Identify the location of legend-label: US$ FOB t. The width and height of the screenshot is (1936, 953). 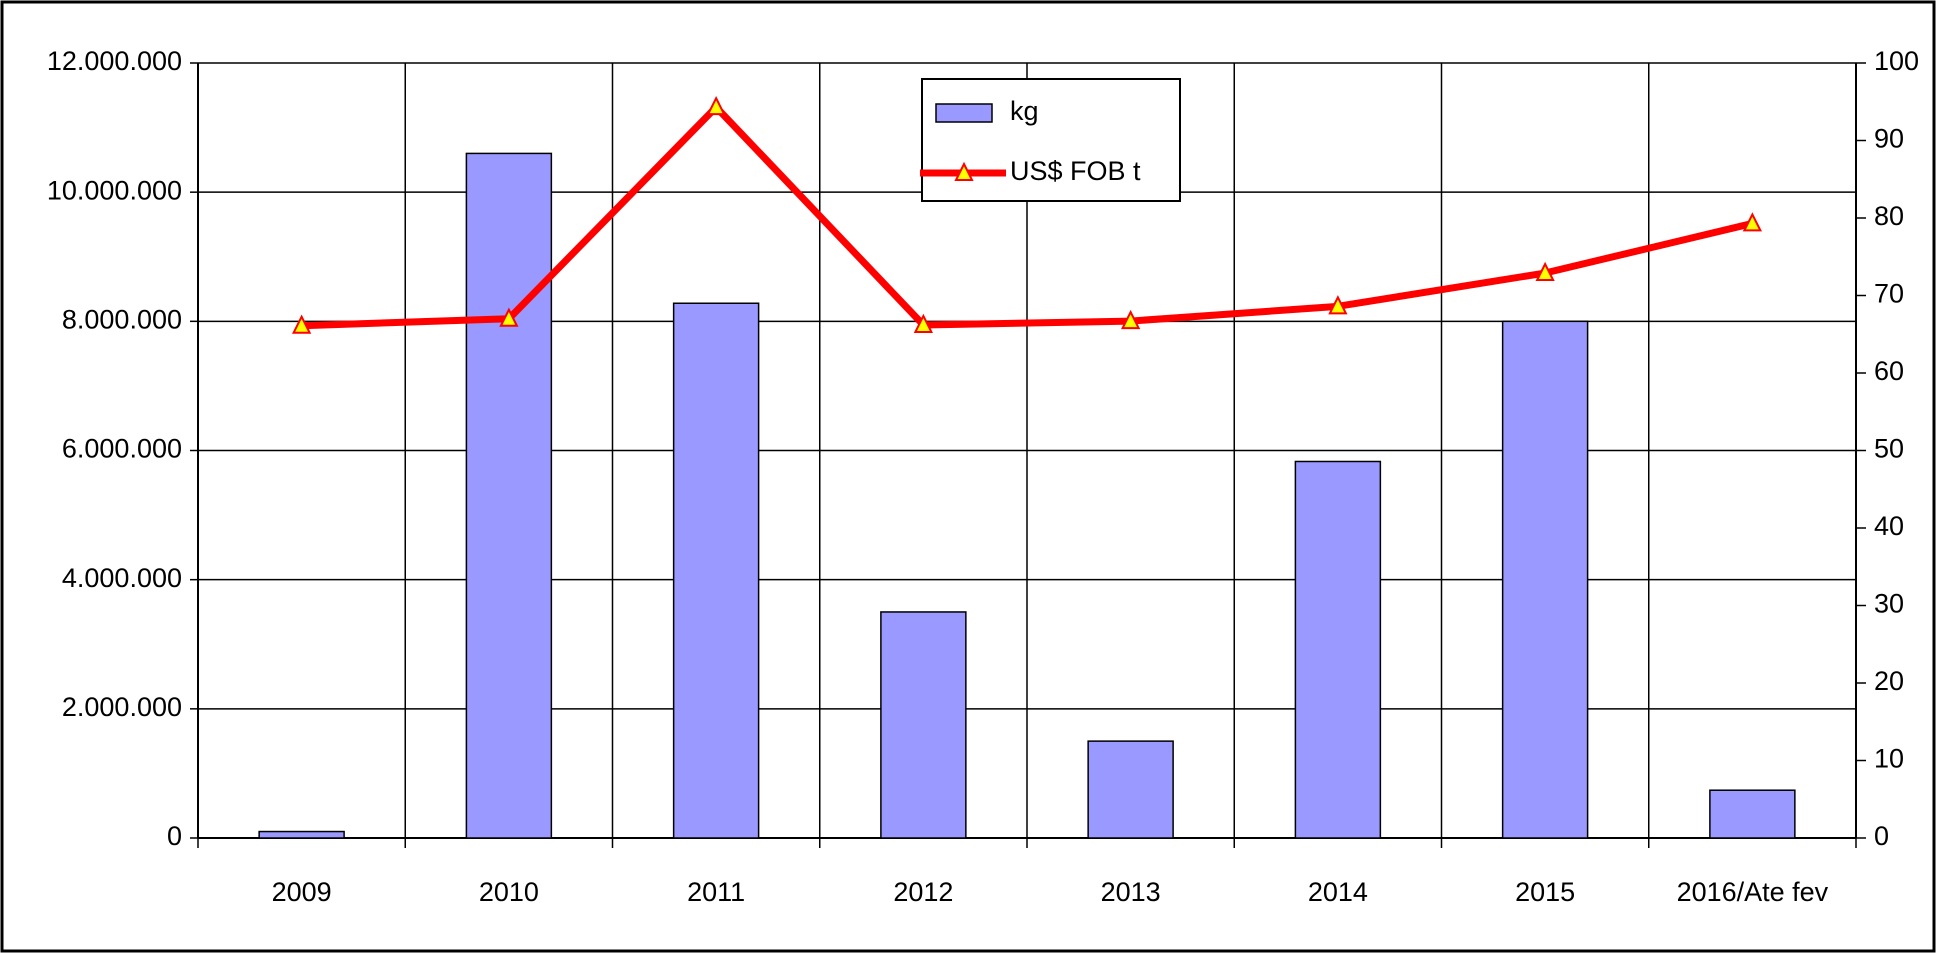
(1075, 171).